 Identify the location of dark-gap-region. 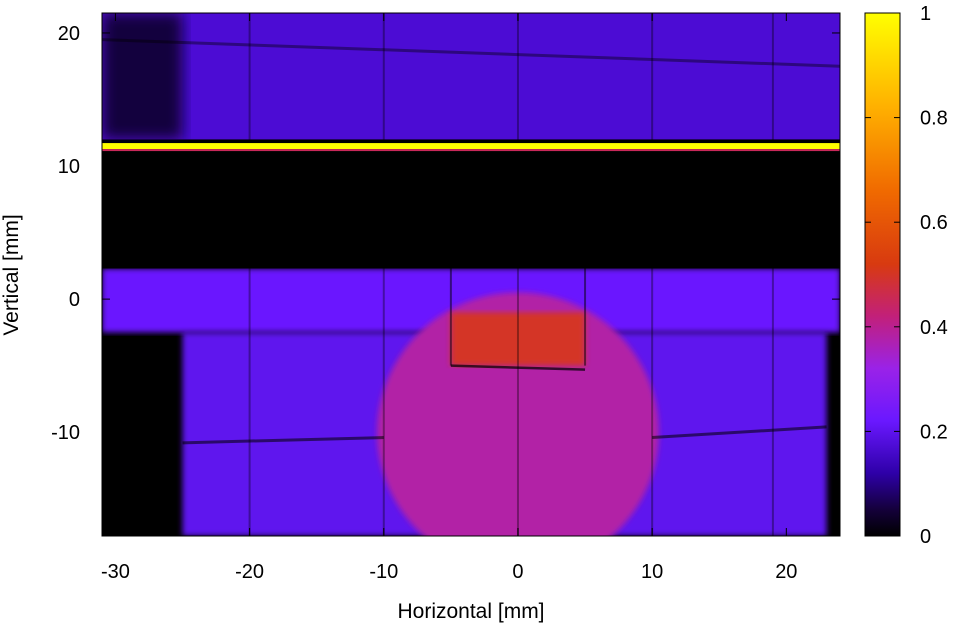
(471, 209).